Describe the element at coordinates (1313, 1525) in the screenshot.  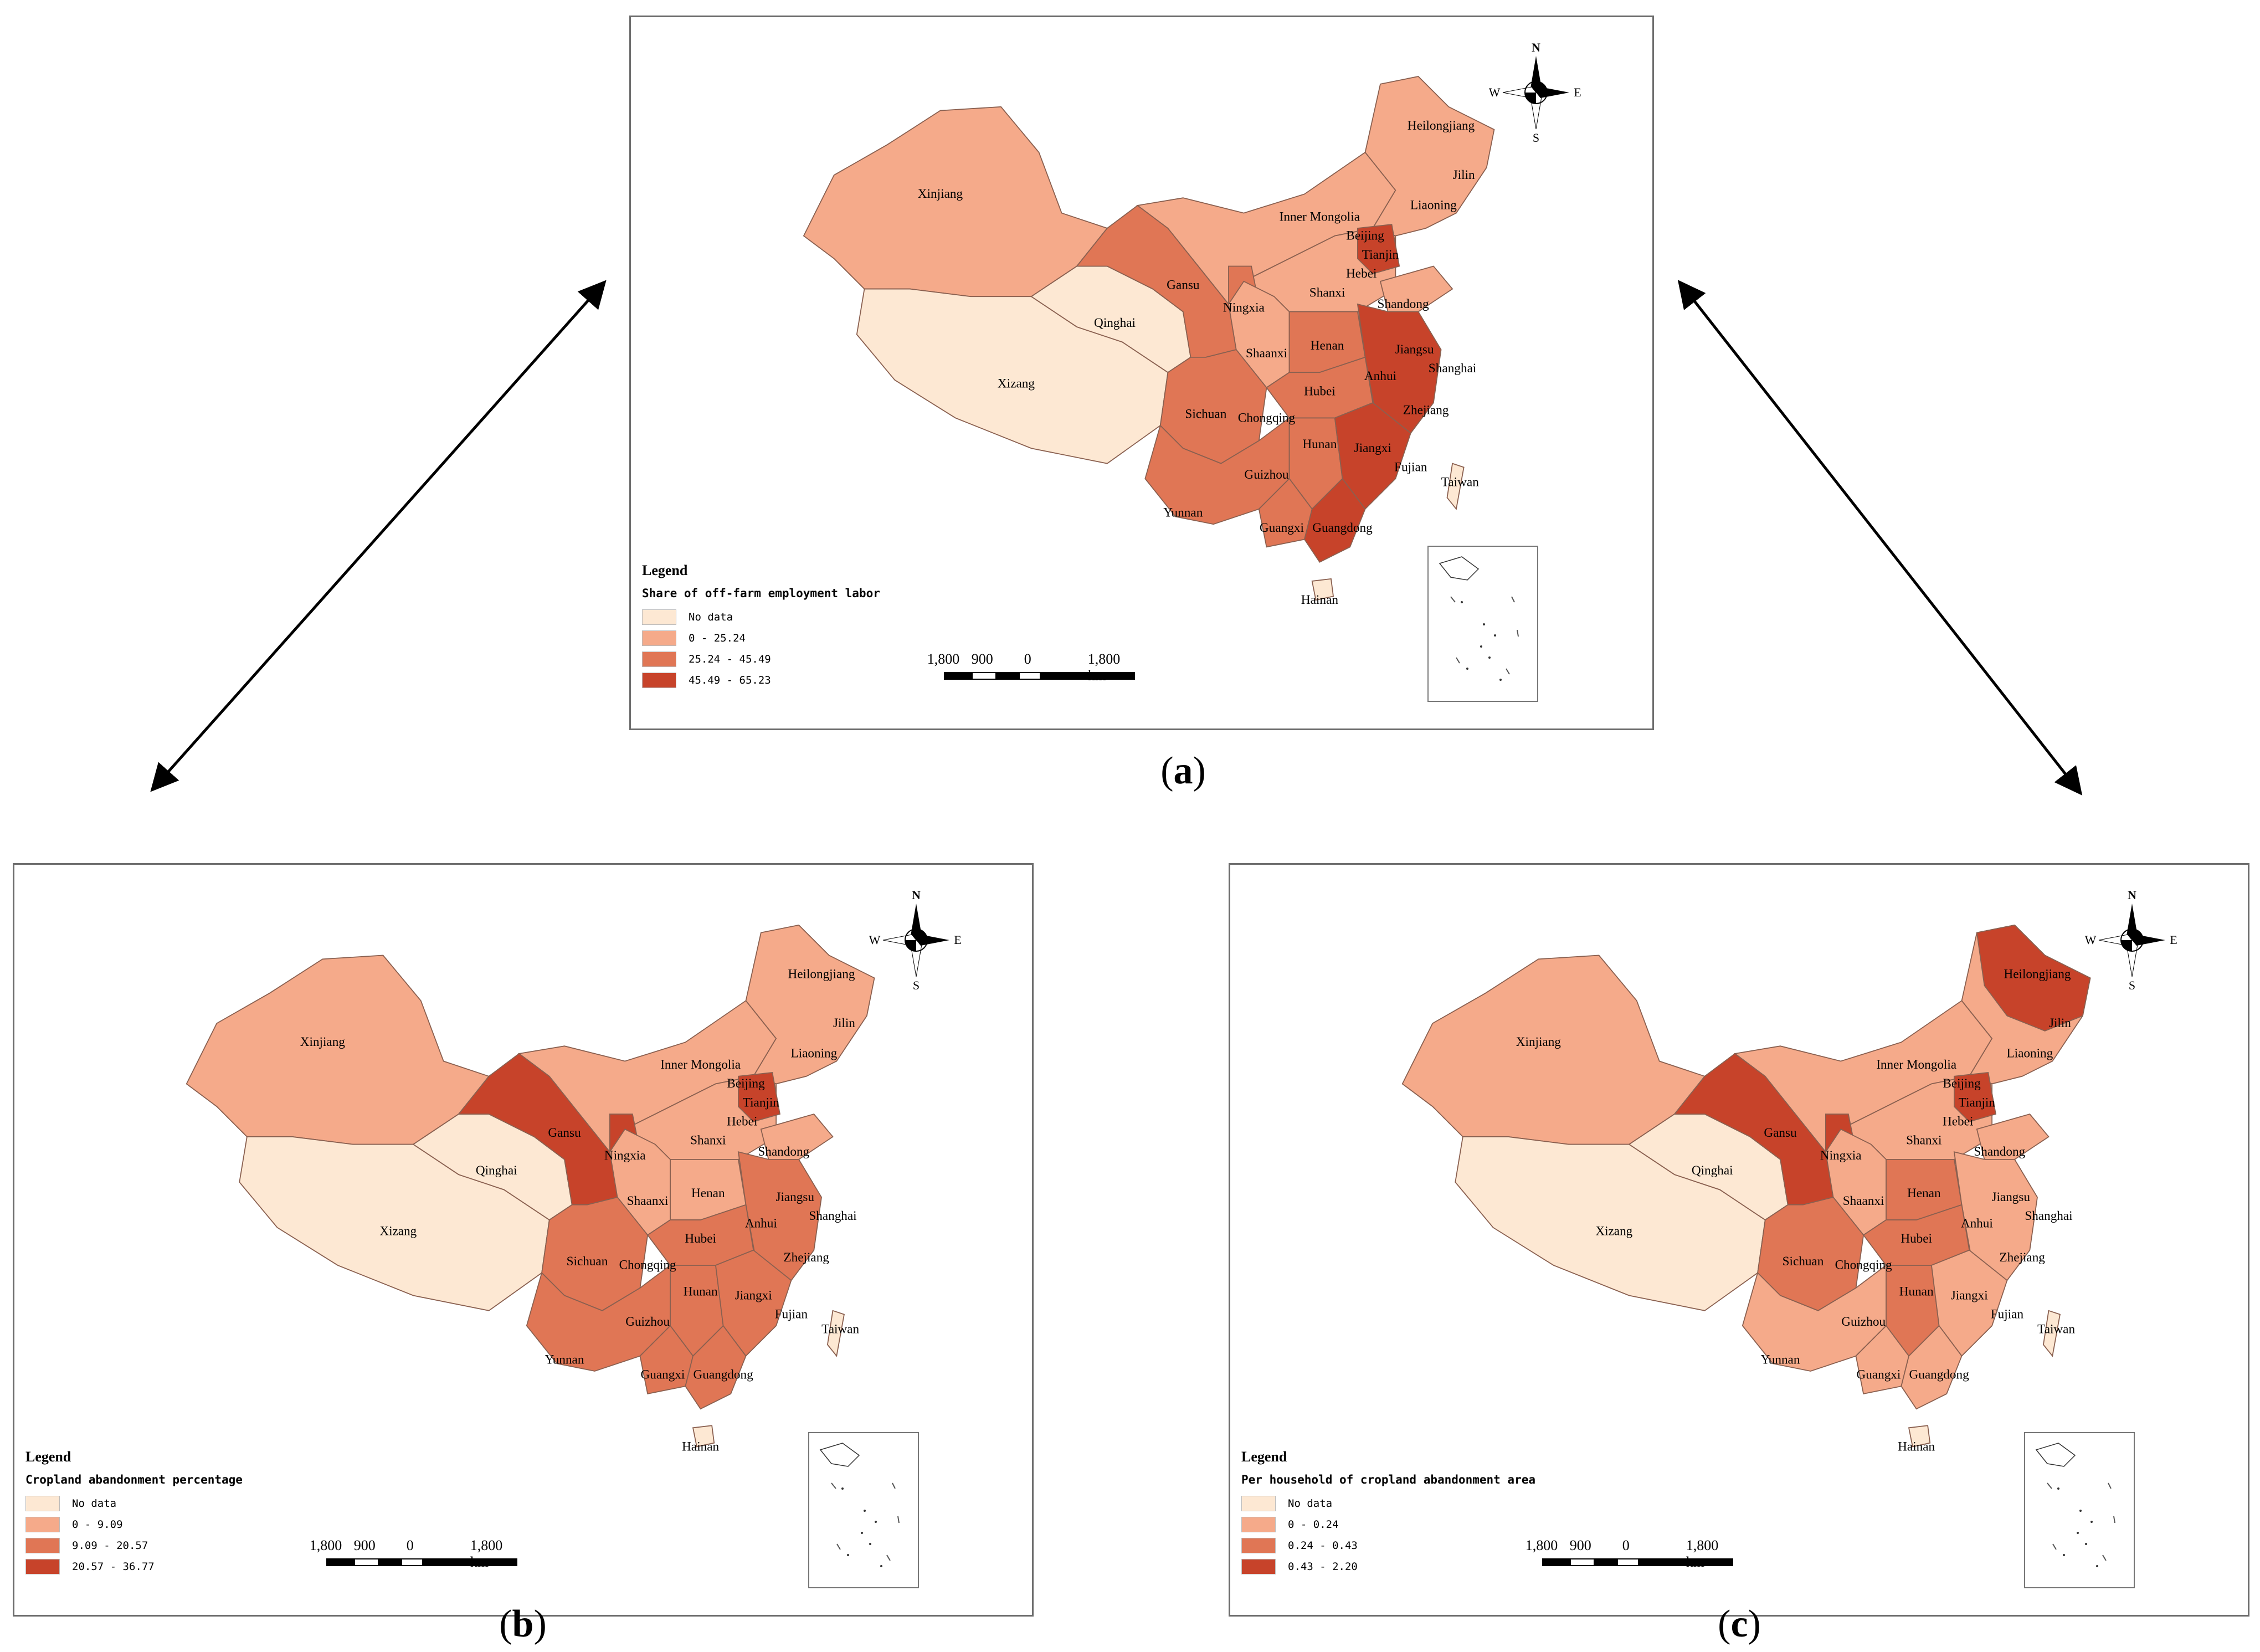
I see `legend-label: 0 - 0.24` at that location.